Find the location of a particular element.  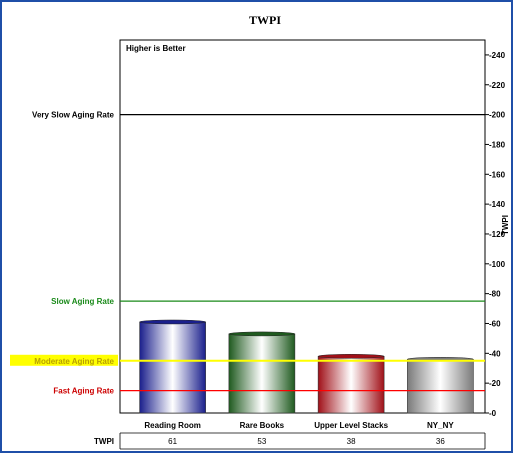

y-axis-label: TWPI is located at coordinates (505, 225).